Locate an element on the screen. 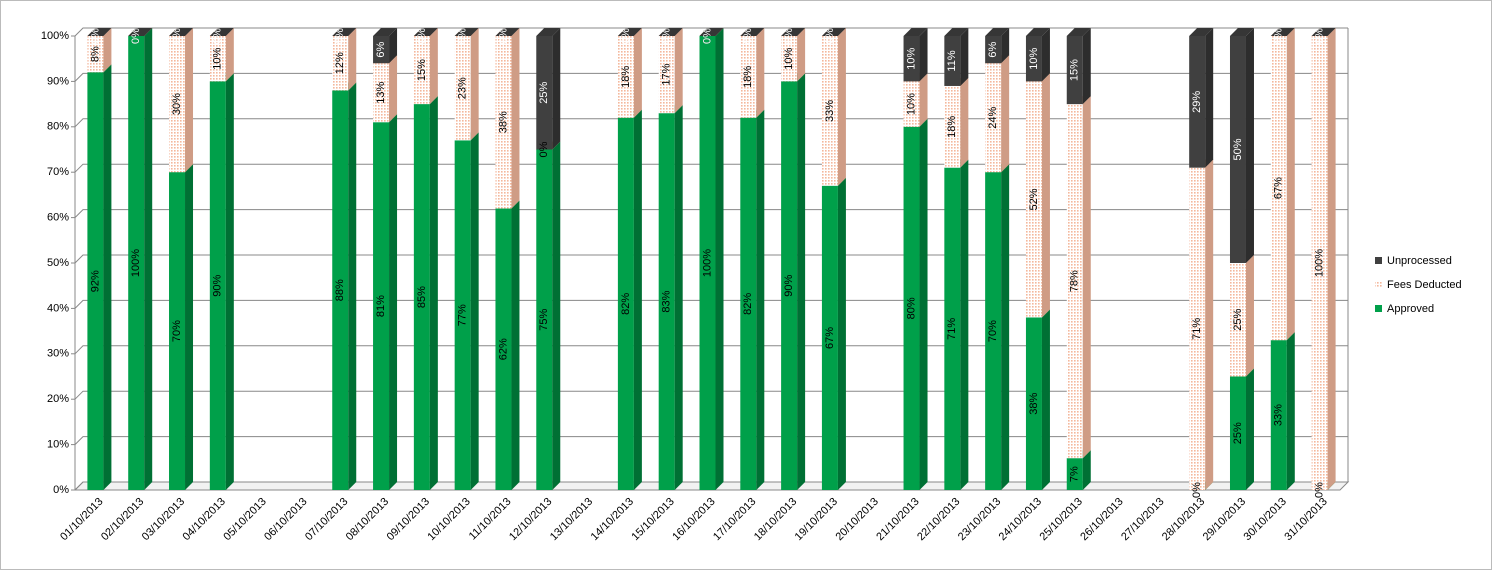 The image size is (1492, 570). data-label: 8% is located at coordinates (95, 54).